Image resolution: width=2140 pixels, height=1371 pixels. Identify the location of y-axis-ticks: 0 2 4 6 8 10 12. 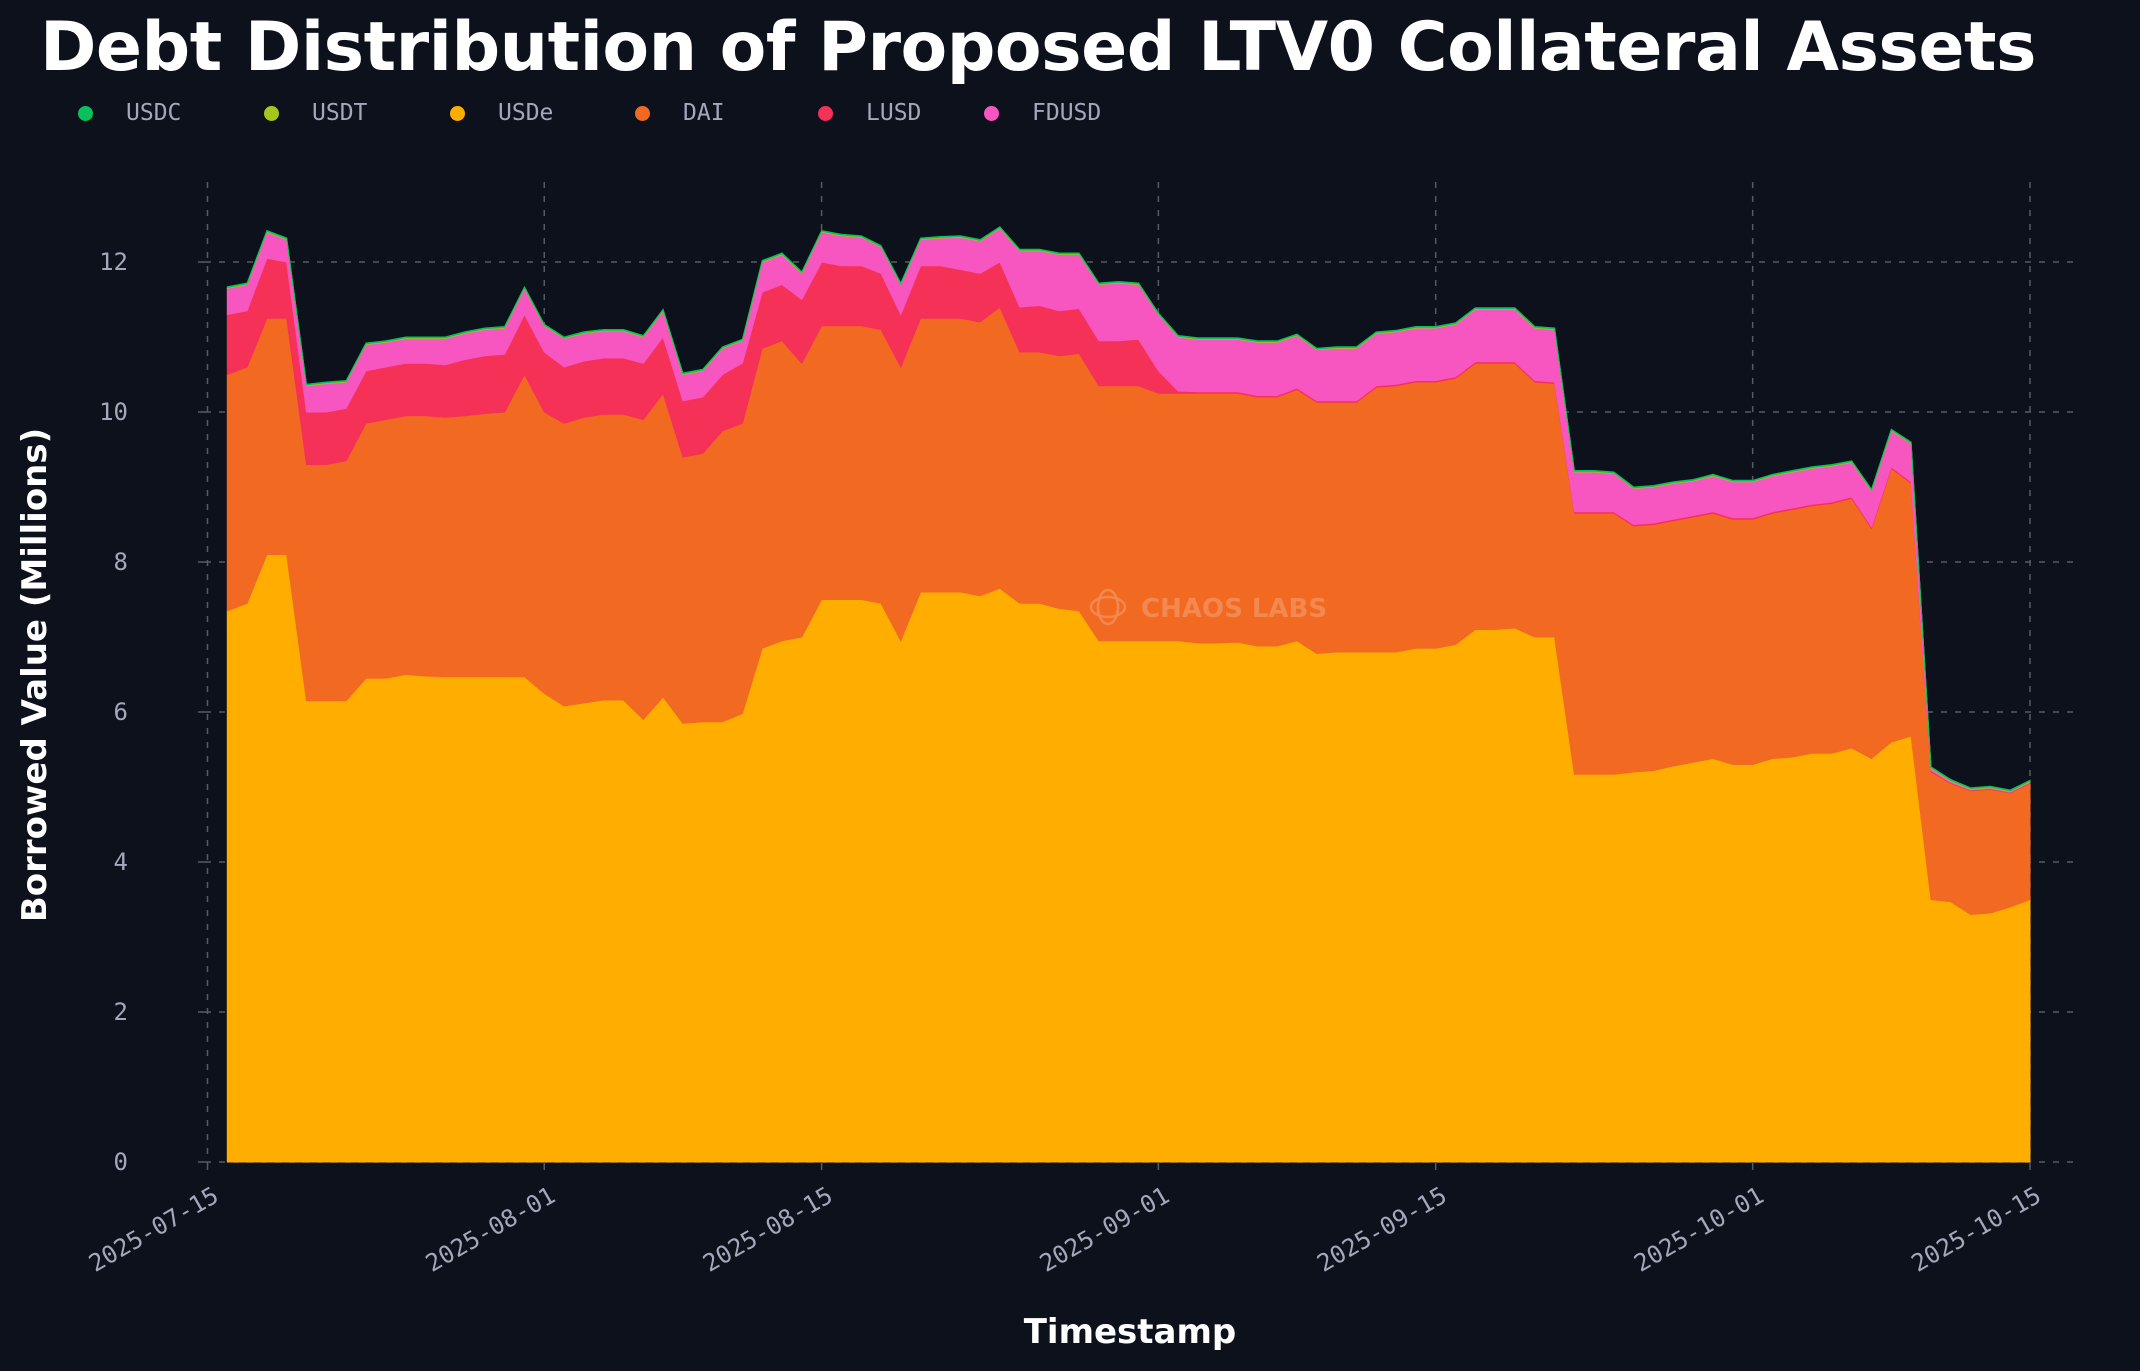
(152, 712).